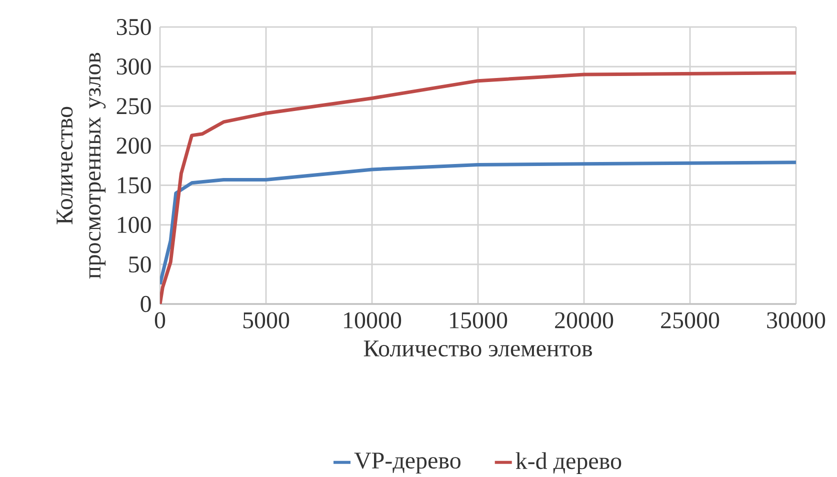 The image size is (837, 477). I want to click on y-tick-label: 100, so click(134, 224).